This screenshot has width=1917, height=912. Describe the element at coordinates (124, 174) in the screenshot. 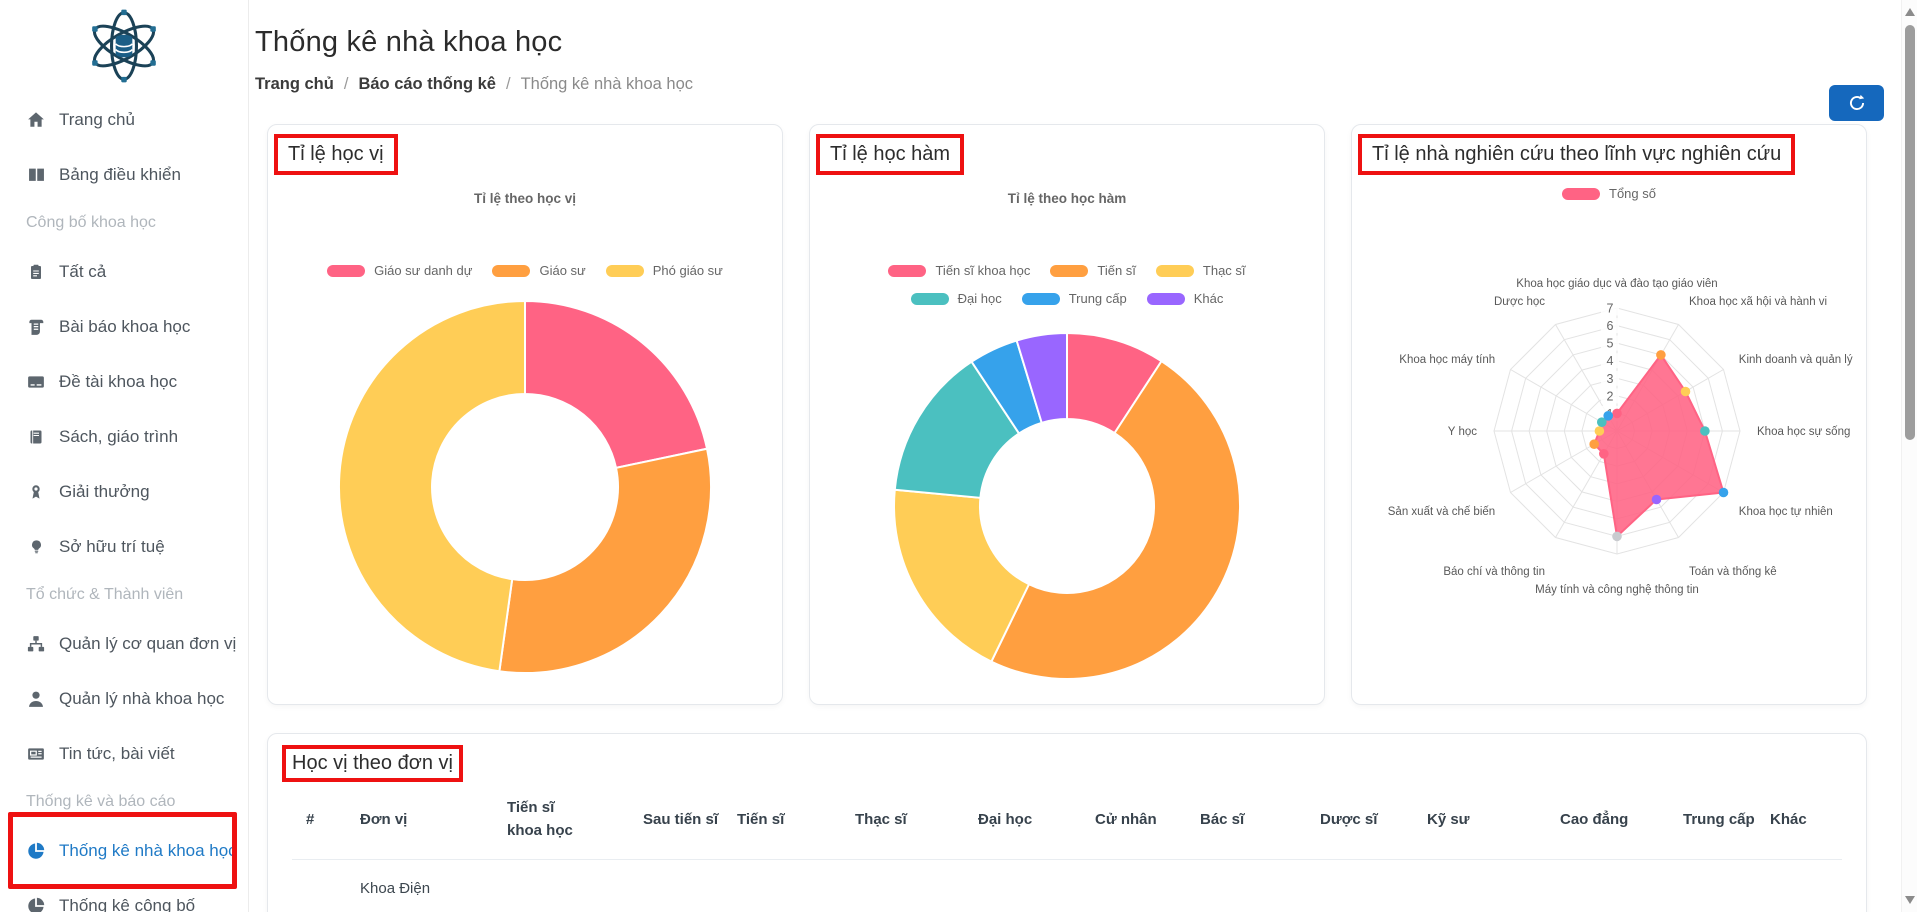

I see `sidebar-item-link: Bảng điều khiển` at that location.